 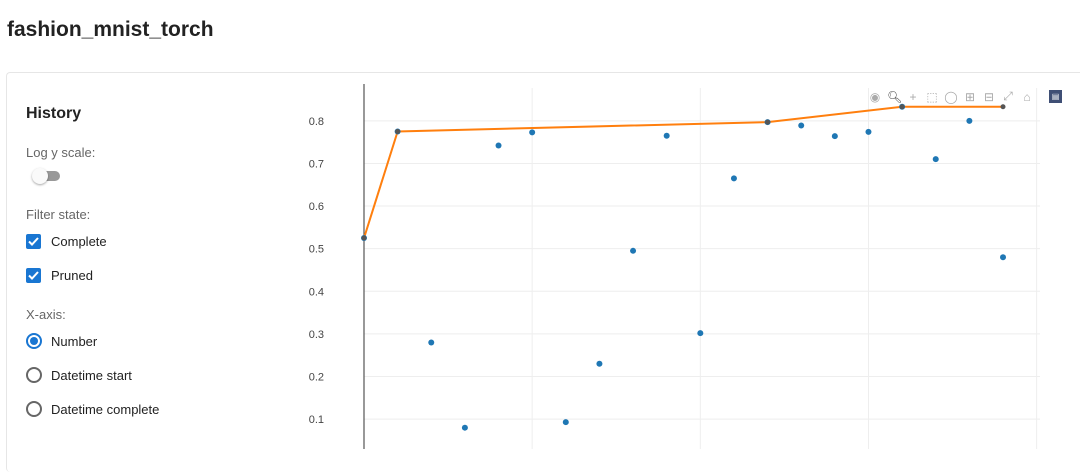 I want to click on xaxis-datetime-complete-label: Datetime complete, so click(x=105, y=409).